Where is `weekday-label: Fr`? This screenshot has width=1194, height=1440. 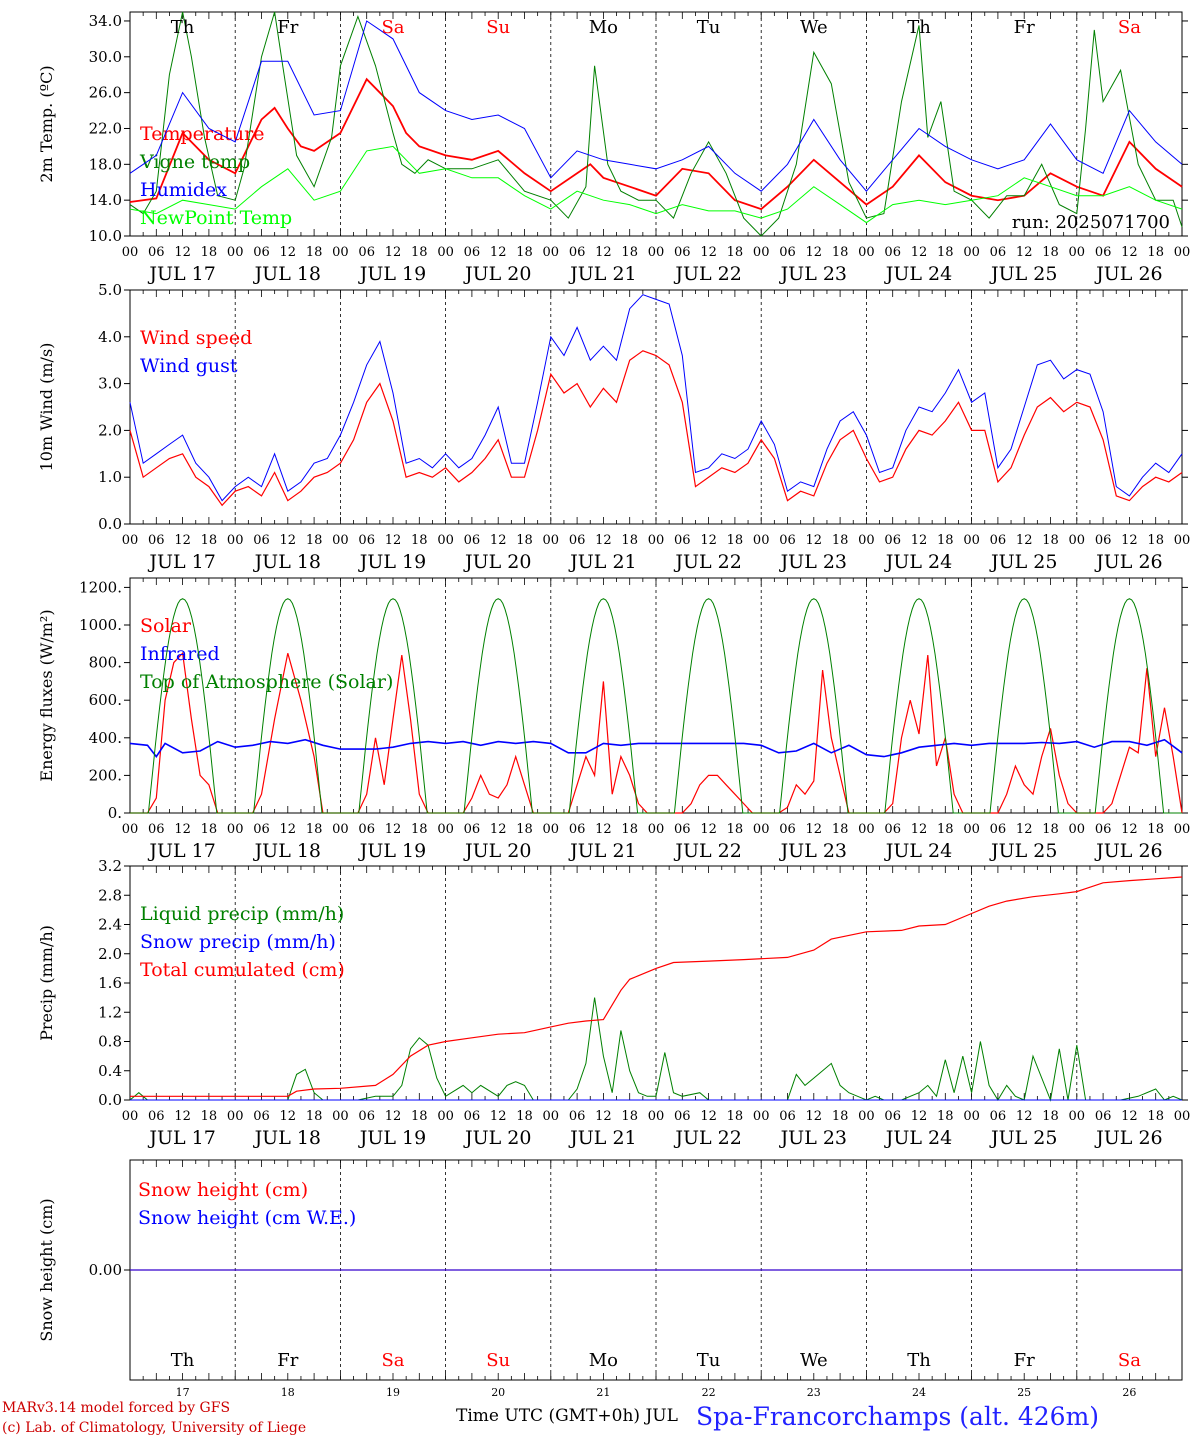 weekday-label: Fr is located at coordinates (287, 1360).